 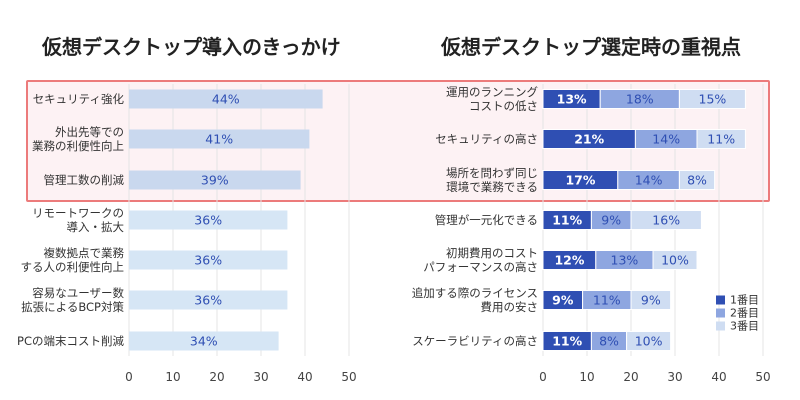 I want to click on left-category-label-2-line-1: 外出先等での, so click(x=89, y=132).